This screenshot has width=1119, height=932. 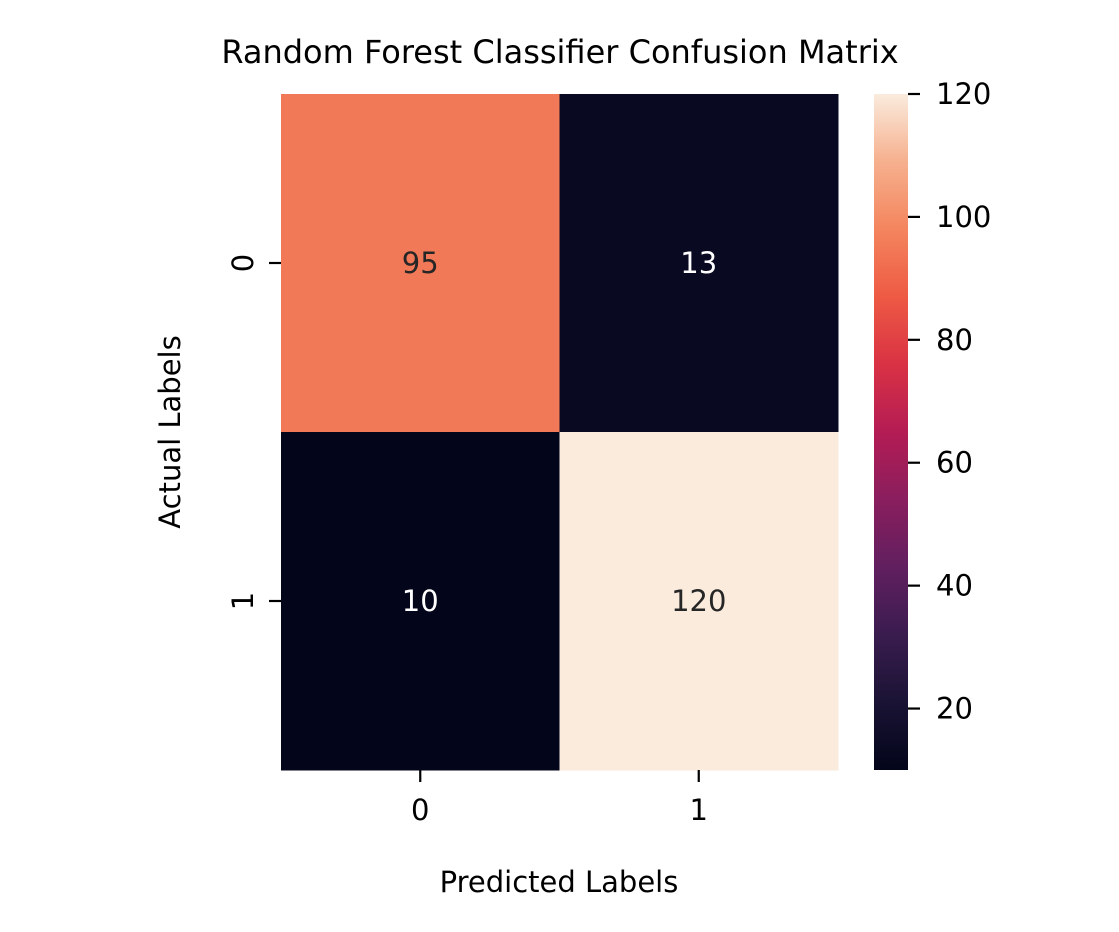 I want to click on cell-value-label: 120, so click(x=698, y=601).